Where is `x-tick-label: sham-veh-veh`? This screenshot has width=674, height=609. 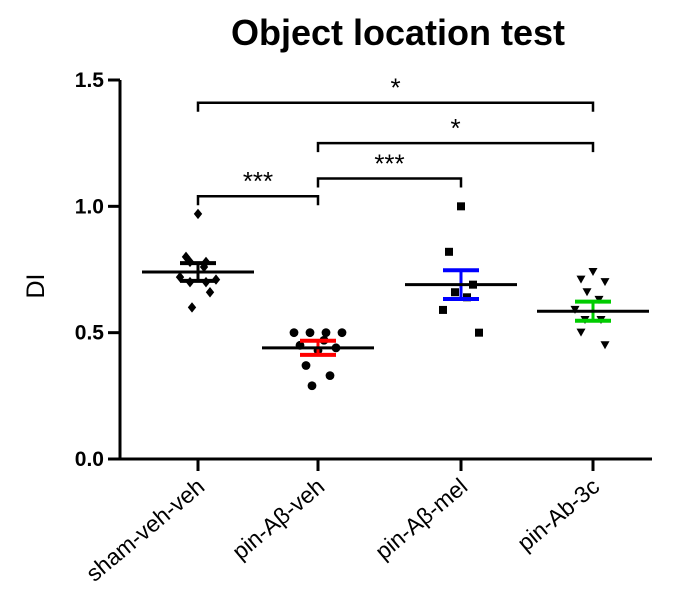 x-tick-label: sham-veh-veh is located at coordinates (145, 530).